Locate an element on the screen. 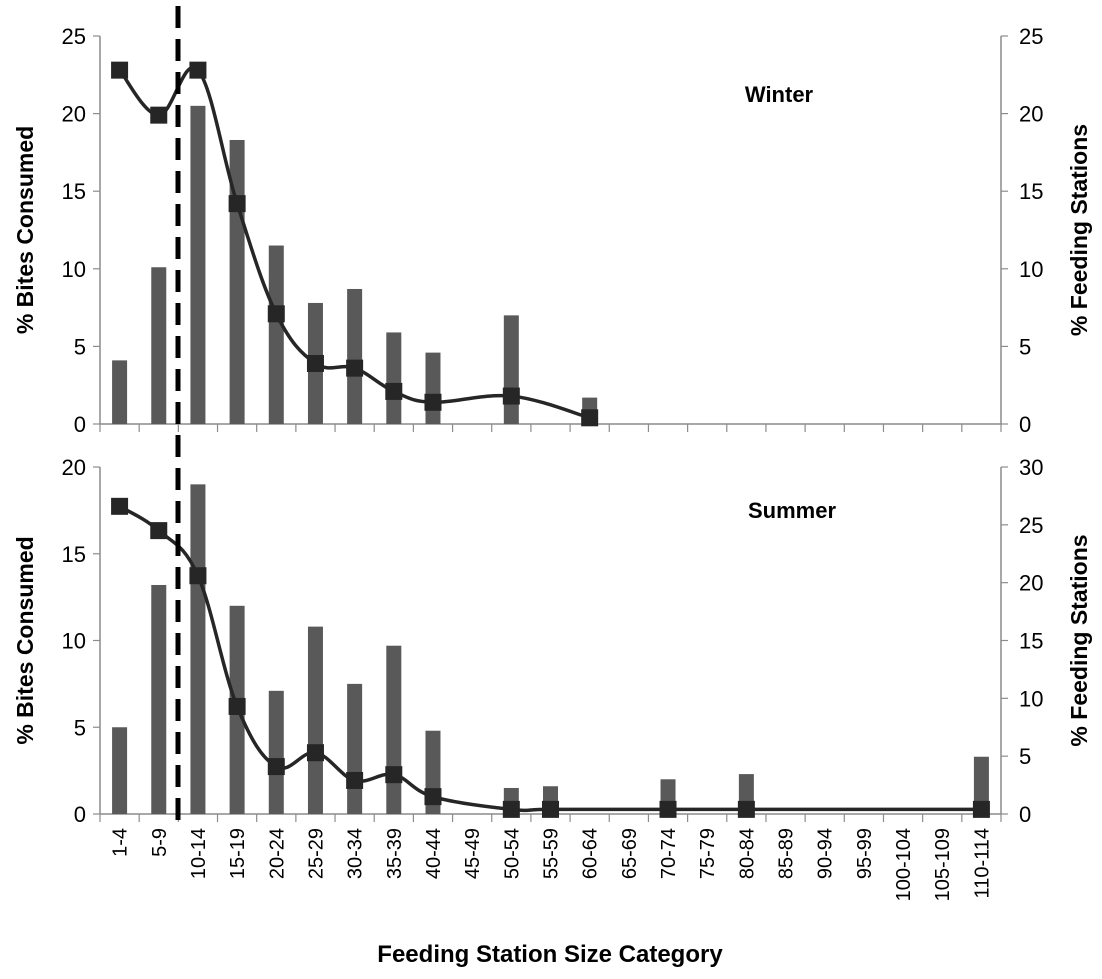 This screenshot has height=979, width=1102. x-tick-label: 50-54 is located at coordinates (512, 853).